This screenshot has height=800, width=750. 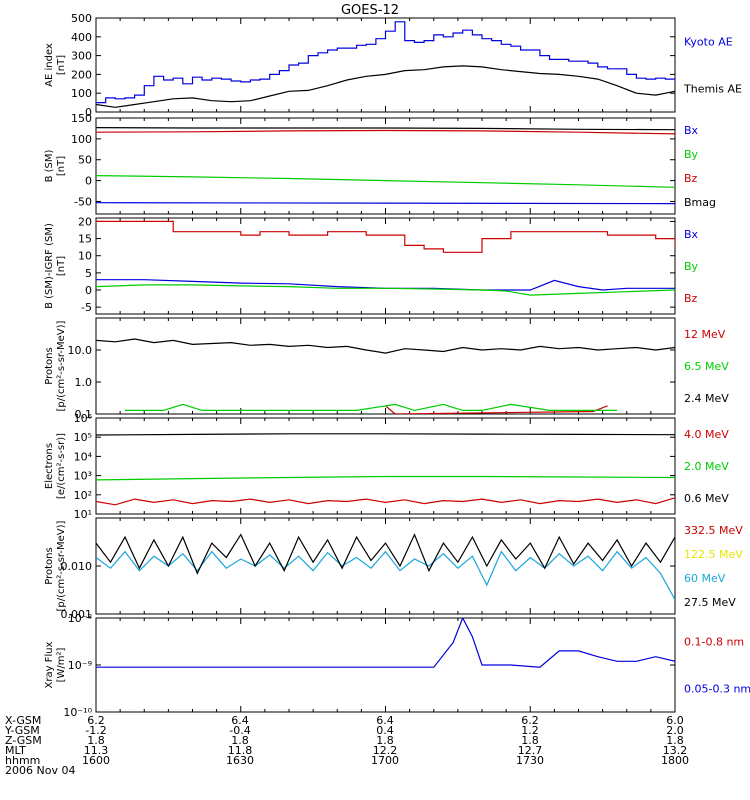 What do you see at coordinates (49, 165) in the screenshot?
I see `y-axis-label: B (SM)` at bounding box center [49, 165].